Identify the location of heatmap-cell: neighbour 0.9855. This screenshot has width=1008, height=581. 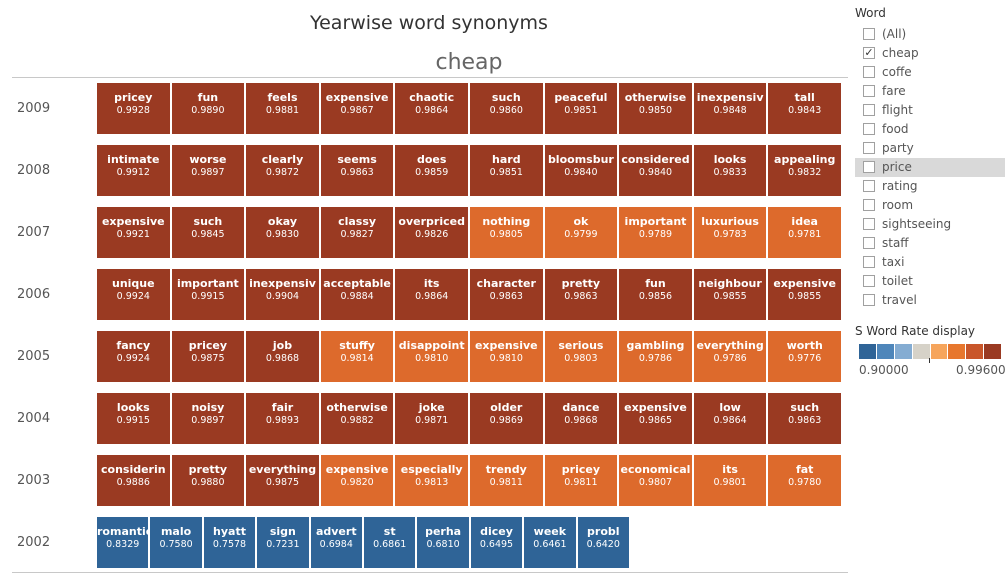
(730, 294).